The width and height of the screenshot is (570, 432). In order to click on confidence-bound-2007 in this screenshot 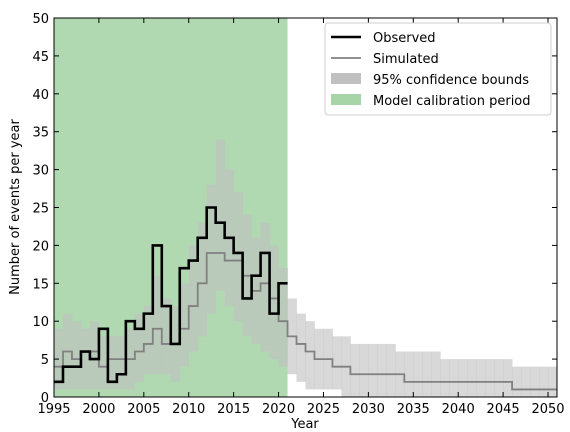, I will do `click(166, 336)`.